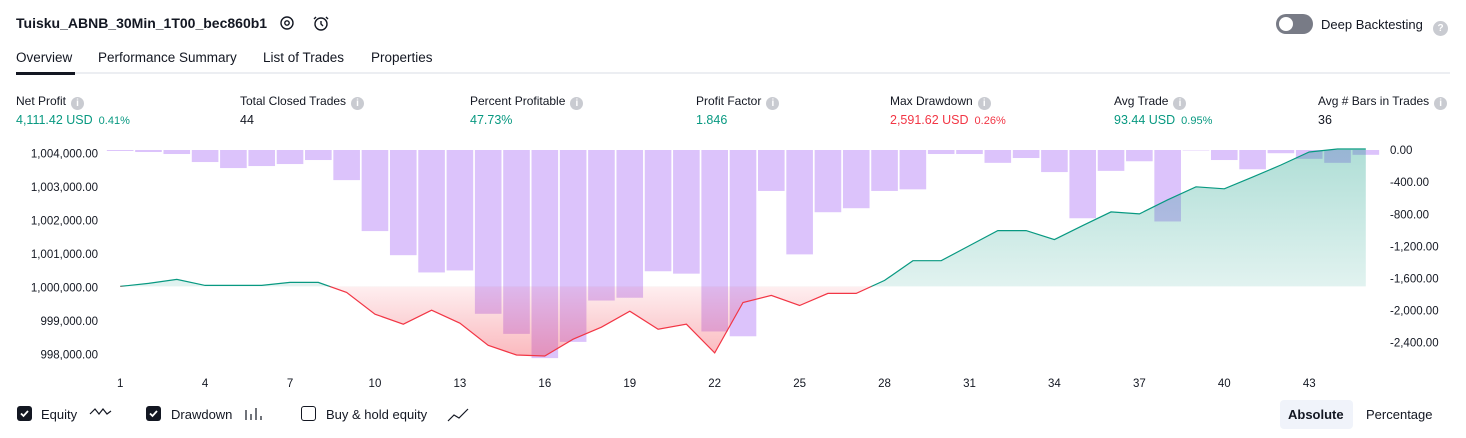 The image size is (1466, 438). I want to click on metric-label-text: Total Closed Trades, so click(293, 101).